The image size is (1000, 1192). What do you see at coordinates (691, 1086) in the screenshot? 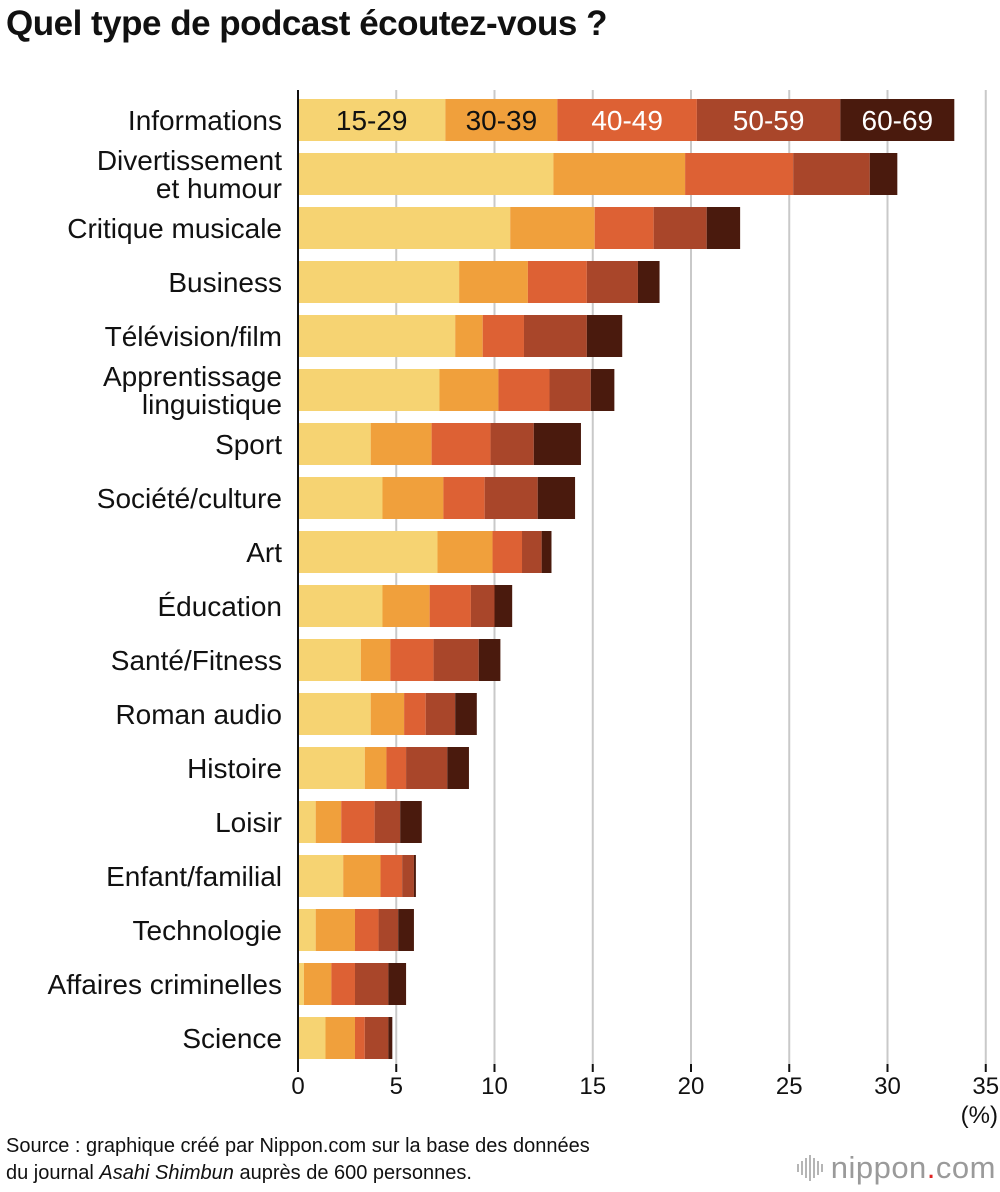
I see `x-tick-label-20: 20` at bounding box center [691, 1086].